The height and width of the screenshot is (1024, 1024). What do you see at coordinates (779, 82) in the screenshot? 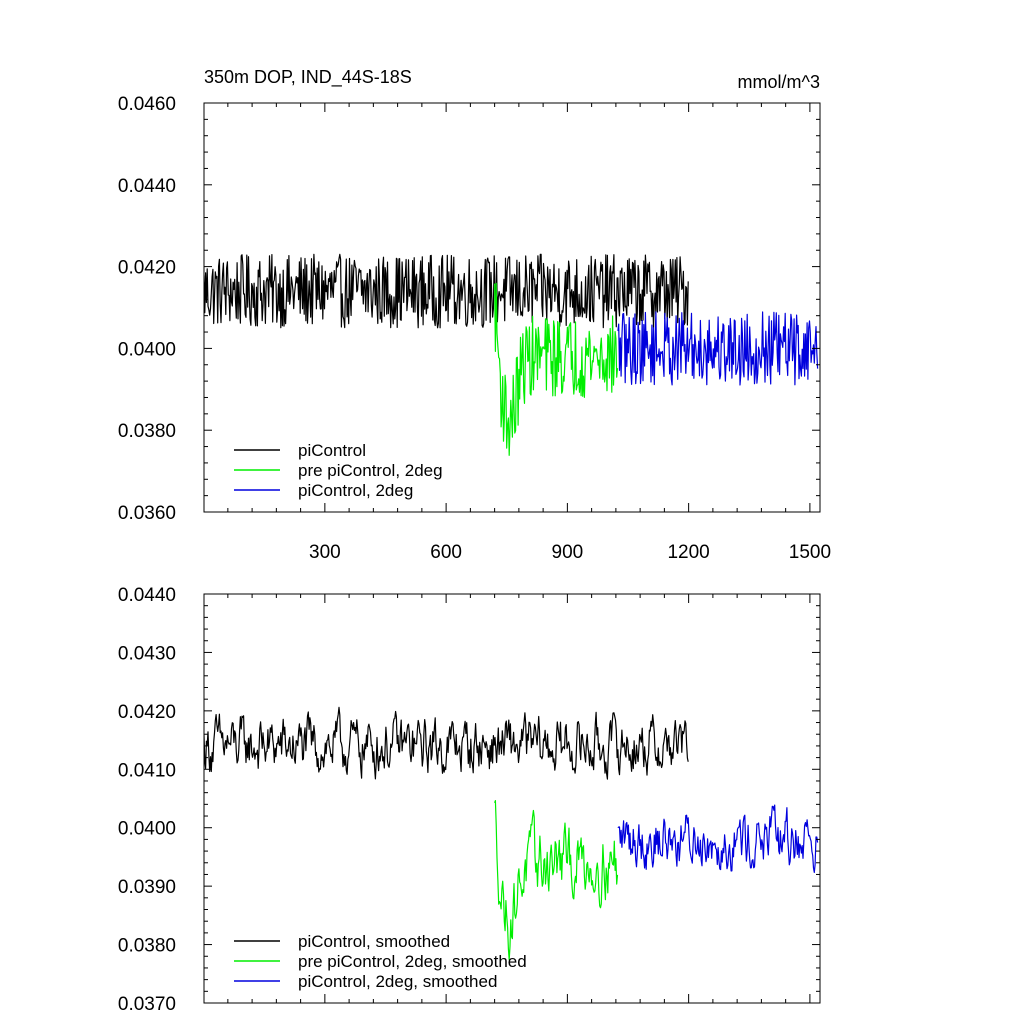
I see `units-label: mmol/m^3` at bounding box center [779, 82].